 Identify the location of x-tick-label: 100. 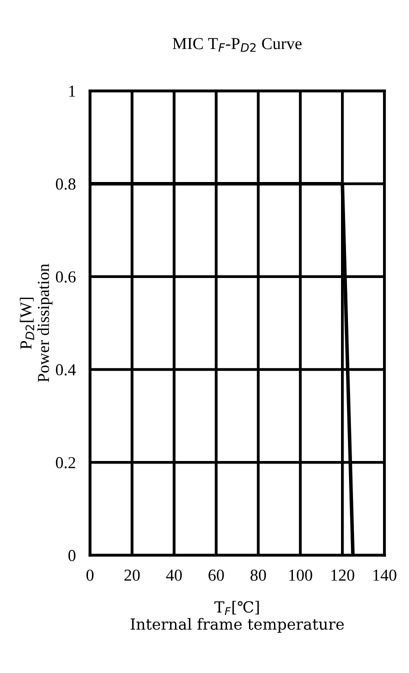
(300, 575).